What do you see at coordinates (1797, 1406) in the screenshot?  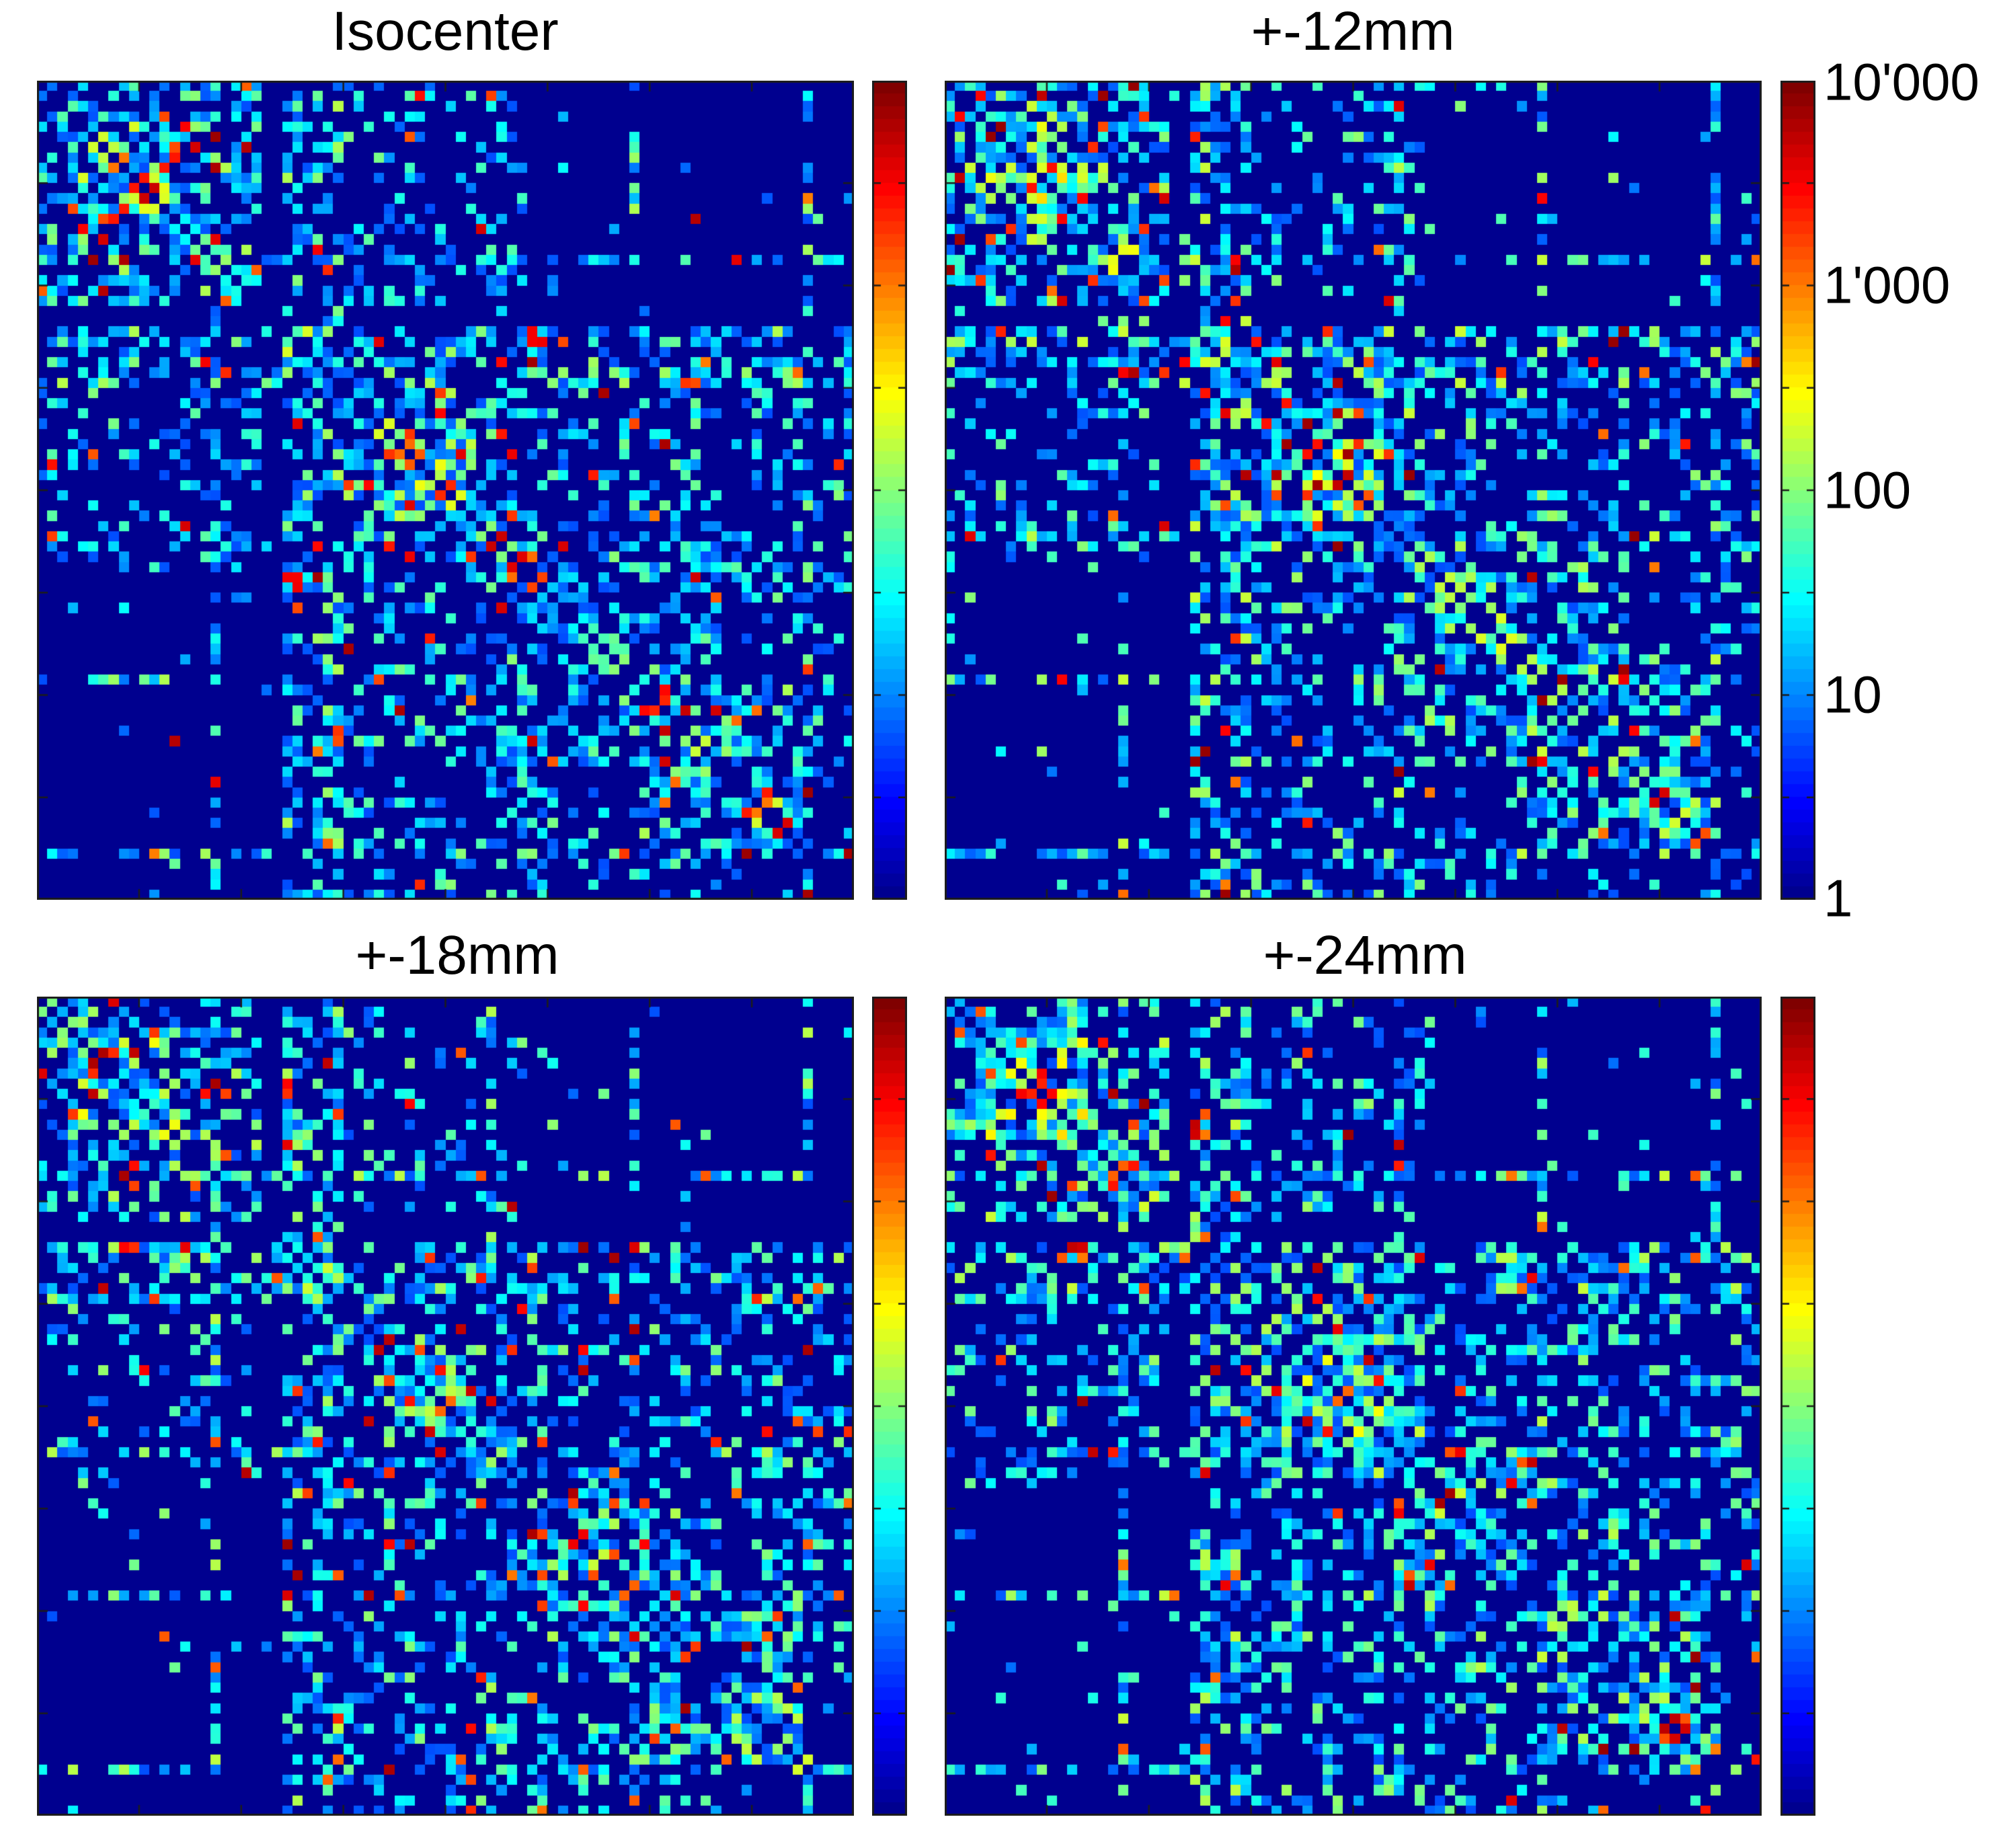 I see `colorbar-24mm` at bounding box center [1797, 1406].